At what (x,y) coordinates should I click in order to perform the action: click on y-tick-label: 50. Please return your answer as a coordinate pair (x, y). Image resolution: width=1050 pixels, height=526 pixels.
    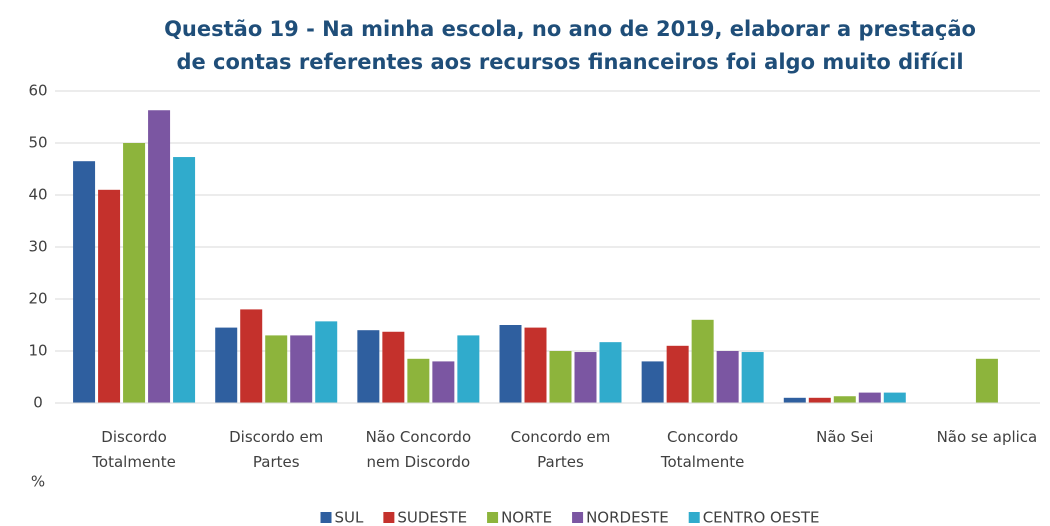
    Looking at the image, I should click on (37, 143).